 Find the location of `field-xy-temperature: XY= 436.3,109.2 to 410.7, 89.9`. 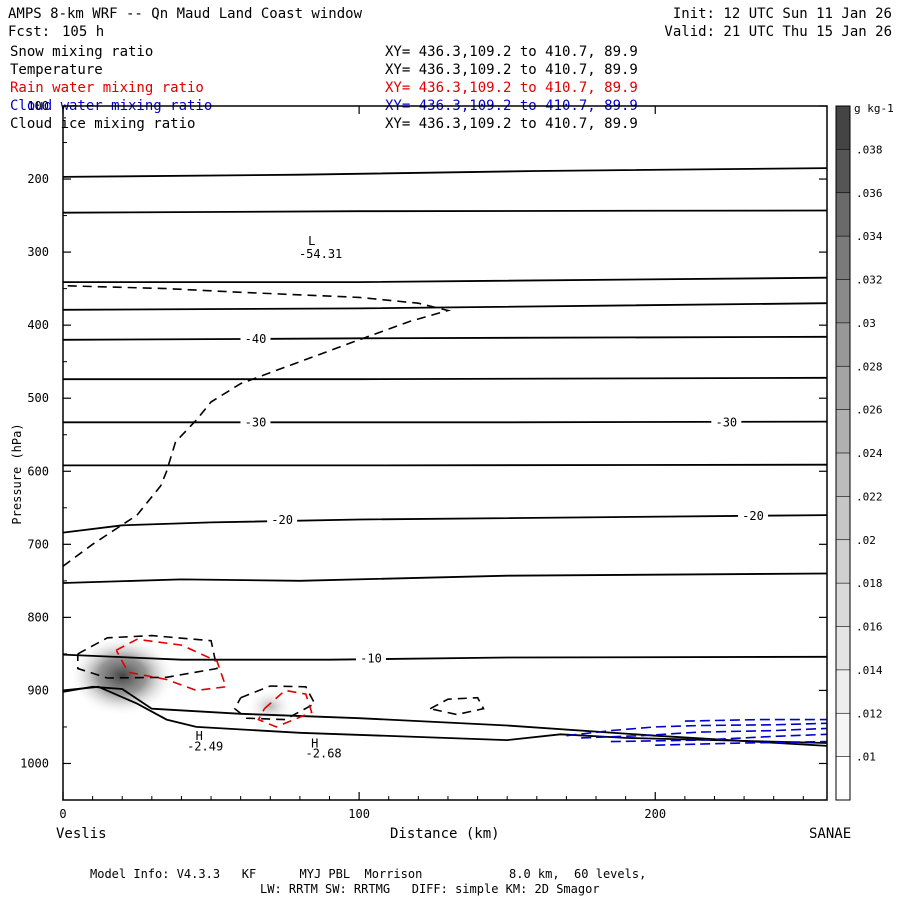

field-xy-temperature: XY= 436.3,109.2 to 410.7, 89.9 is located at coordinates (511, 70).